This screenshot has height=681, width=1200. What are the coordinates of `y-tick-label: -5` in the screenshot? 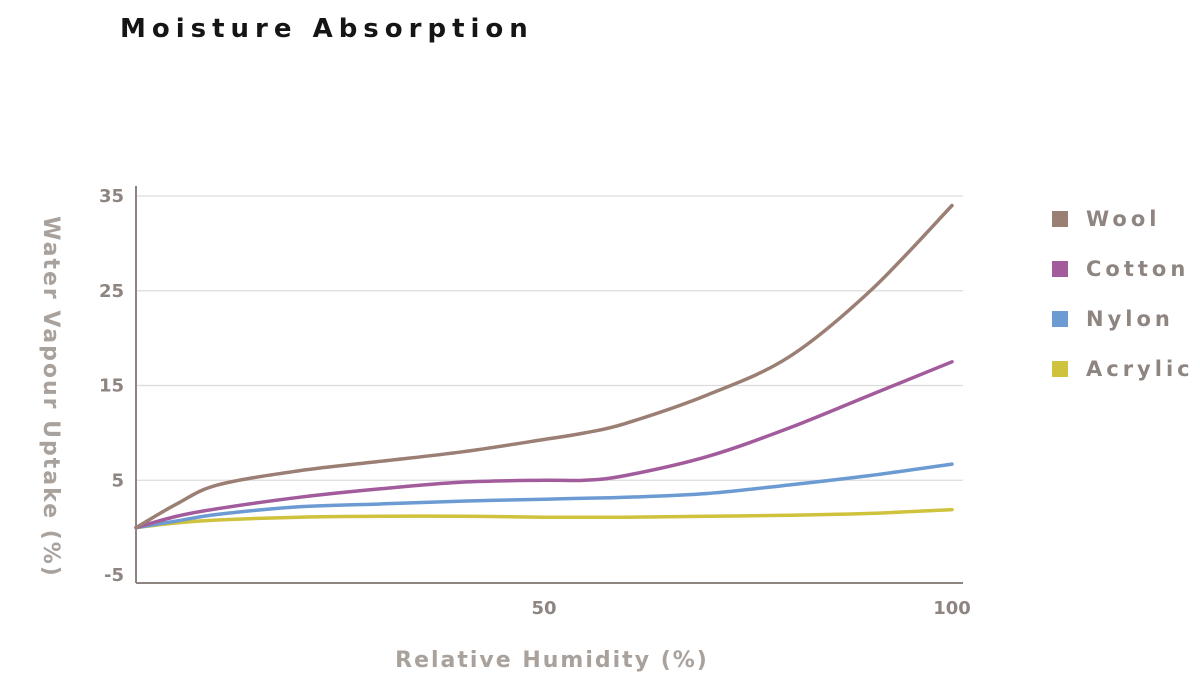 It's located at (114, 575).